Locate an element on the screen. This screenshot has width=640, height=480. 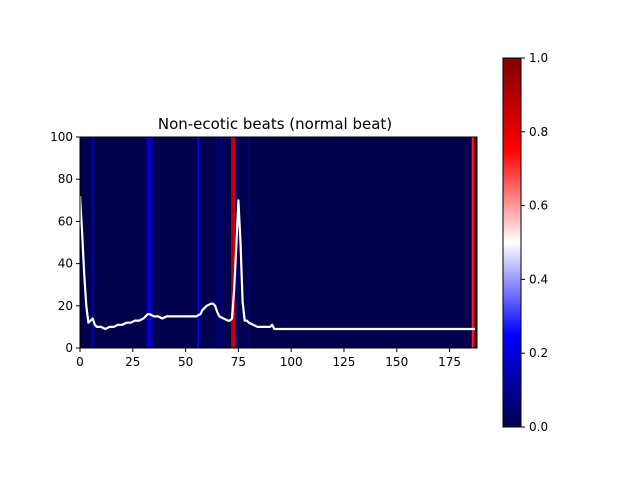
x-tick-label: 25 is located at coordinates (132, 362).